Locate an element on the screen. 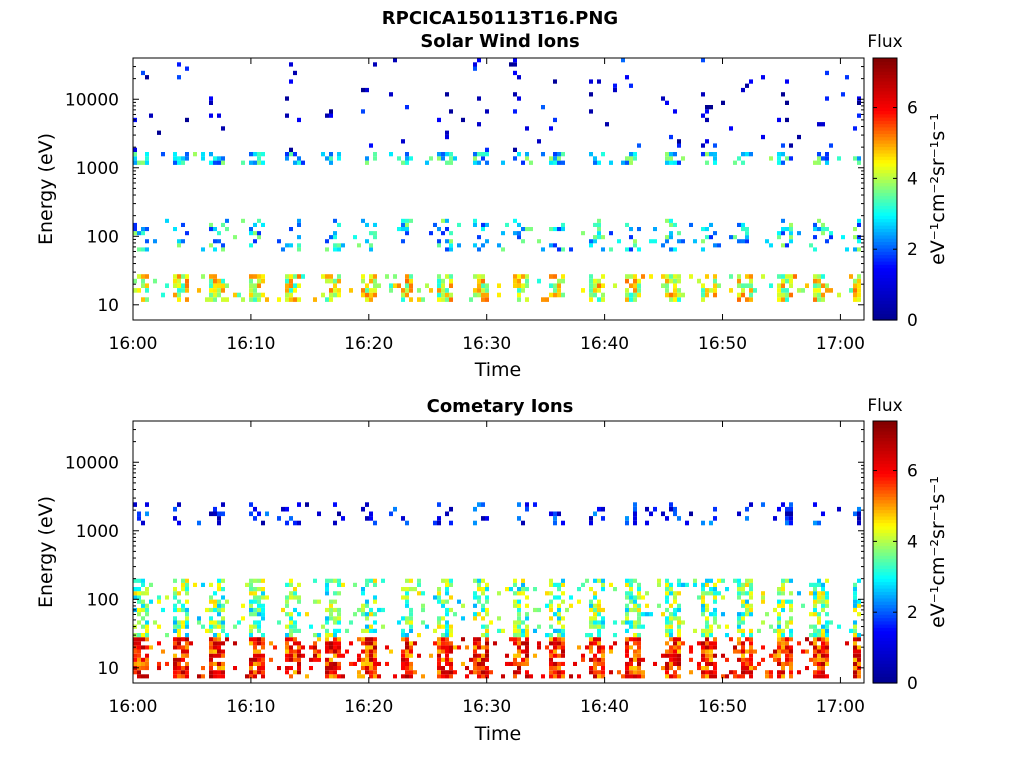 The width and height of the screenshot is (1024, 768). colorbar-tick-label: 2 is located at coordinates (912, 613).